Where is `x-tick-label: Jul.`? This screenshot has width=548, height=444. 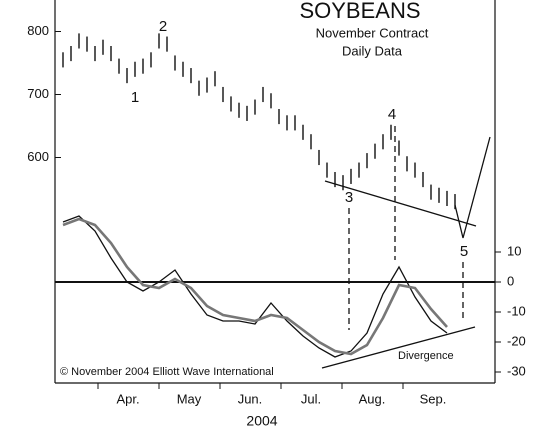 x-tick-label: Jul. is located at coordinates (311, 398).